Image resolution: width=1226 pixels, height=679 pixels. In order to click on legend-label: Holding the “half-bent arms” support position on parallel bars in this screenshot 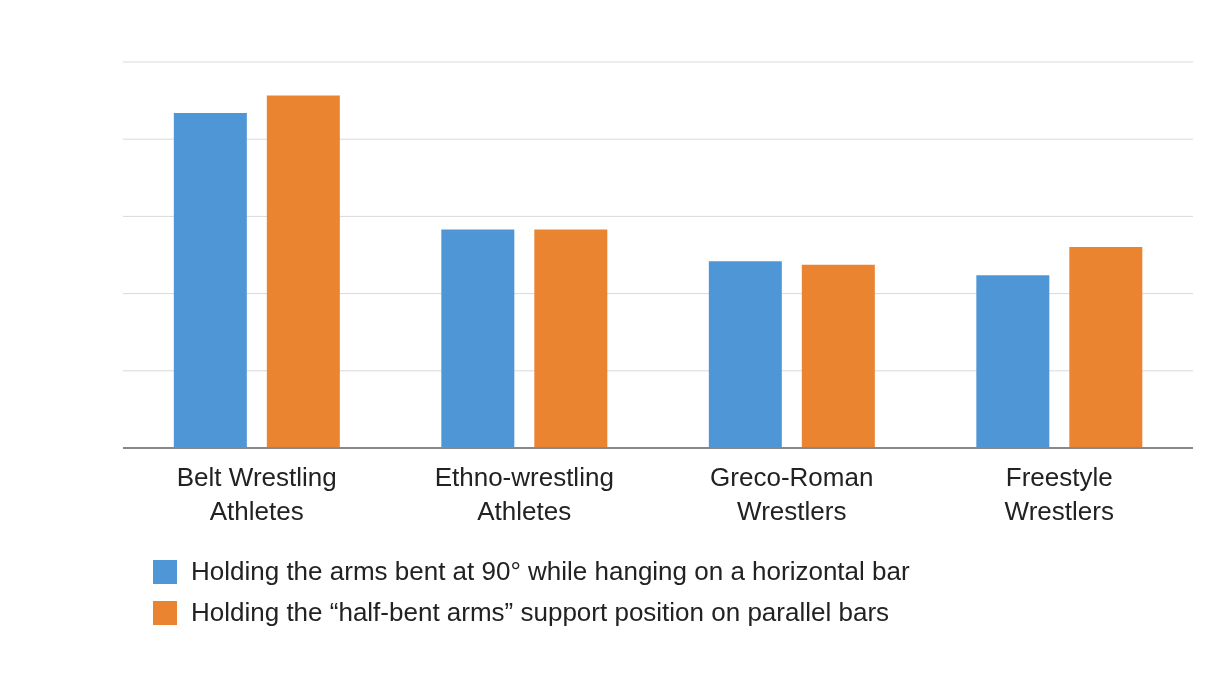, I will do `click(540, 612)`.